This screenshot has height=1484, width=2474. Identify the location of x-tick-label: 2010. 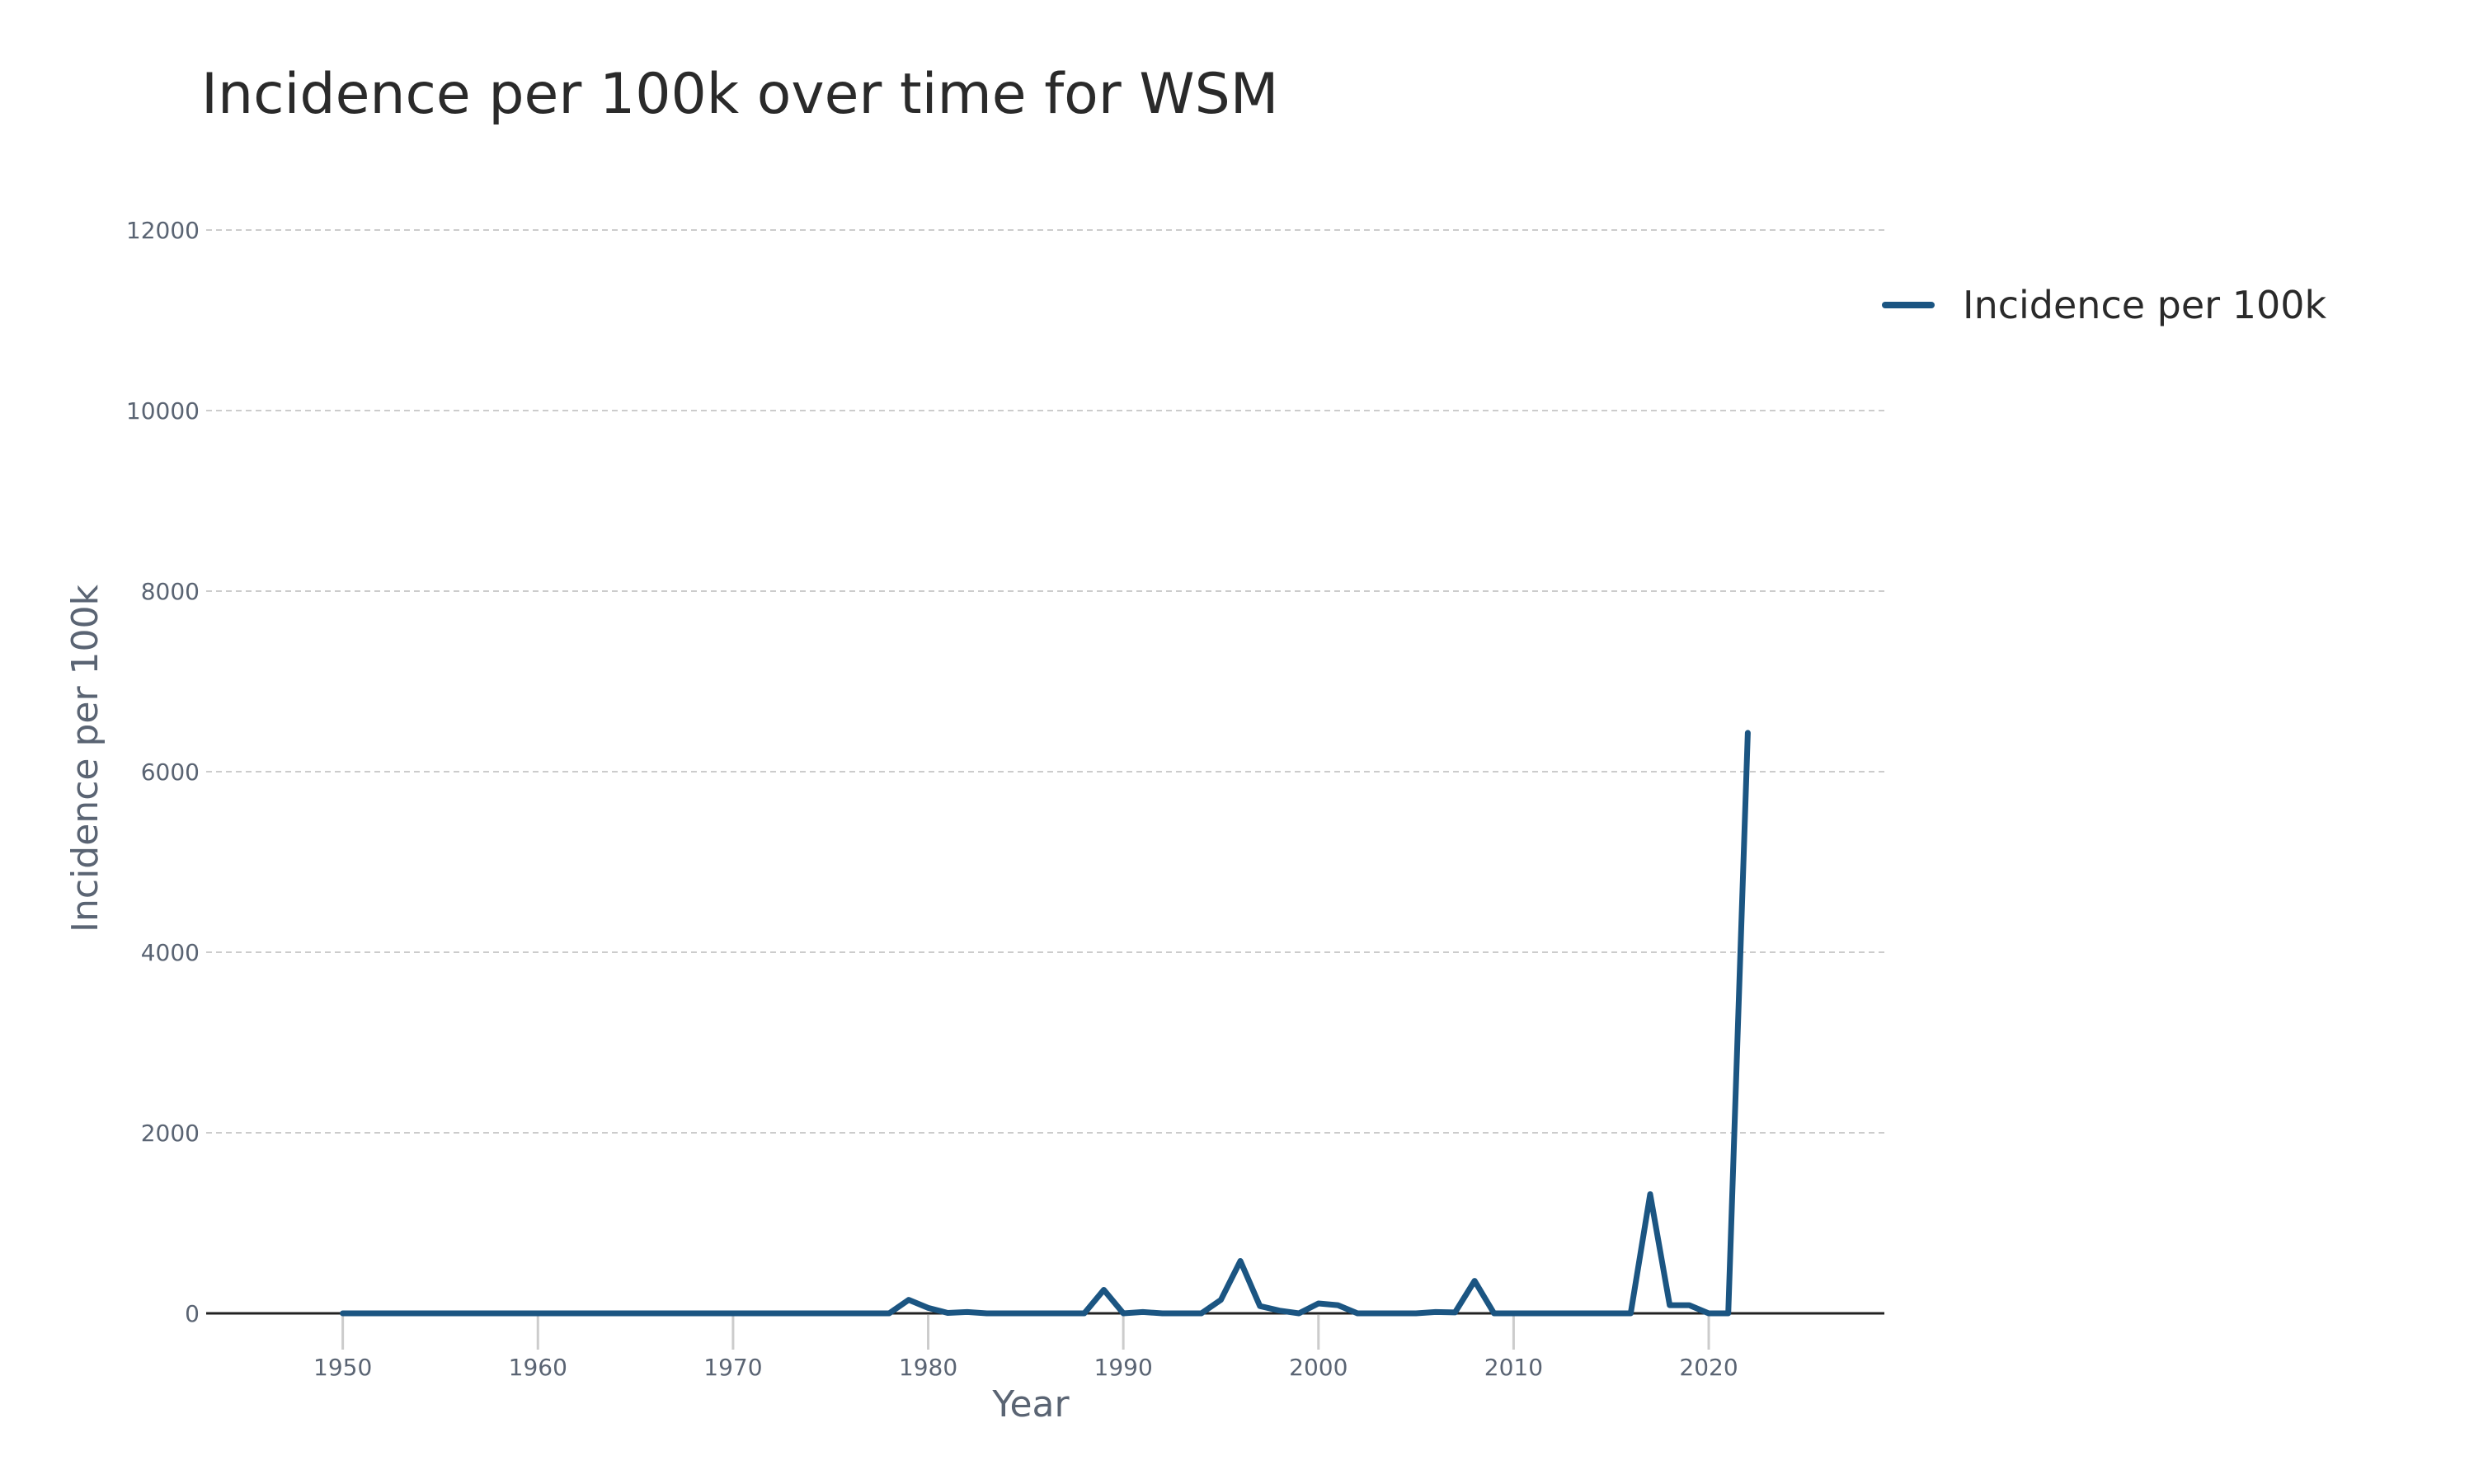
(1513, 1367).